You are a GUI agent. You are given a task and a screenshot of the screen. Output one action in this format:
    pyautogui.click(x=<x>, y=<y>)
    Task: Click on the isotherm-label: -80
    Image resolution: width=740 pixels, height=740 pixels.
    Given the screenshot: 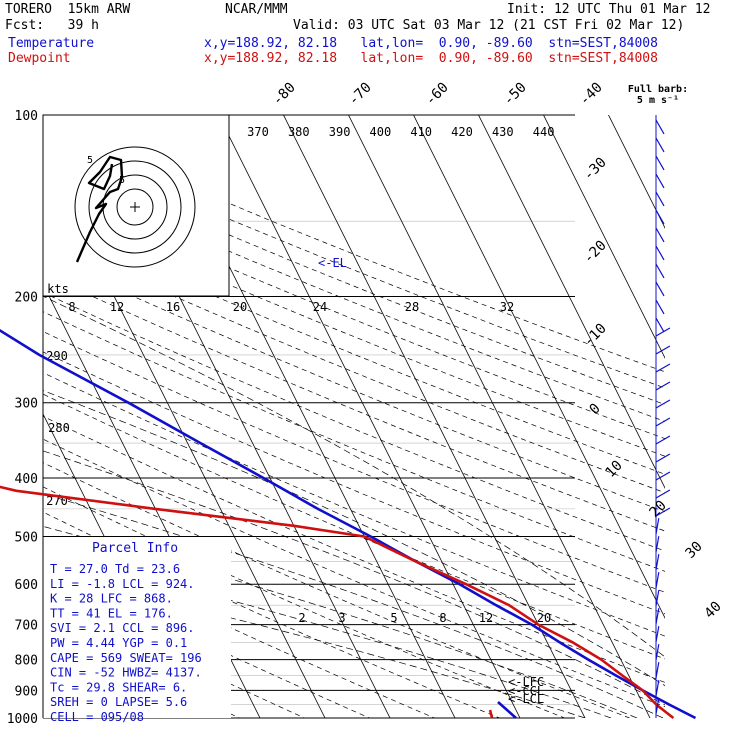 What is the action you would take?
    pyautogui.click(x=284, y=94)
    